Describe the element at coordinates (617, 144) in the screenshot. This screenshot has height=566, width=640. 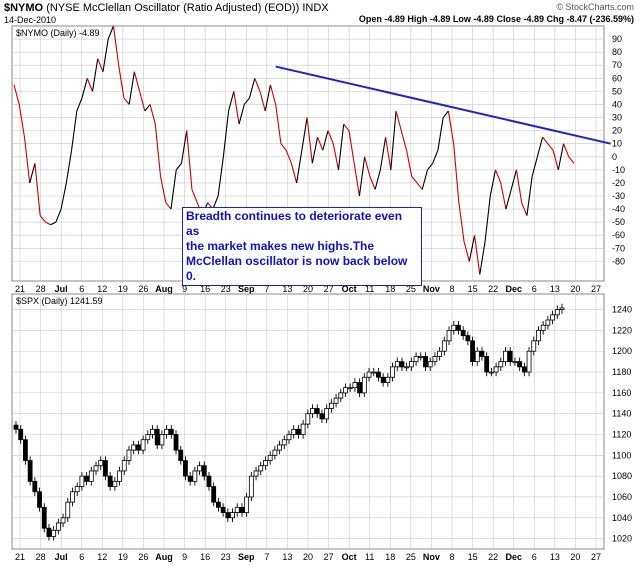
I see `oscillator-ytick-label: 10` at that location.